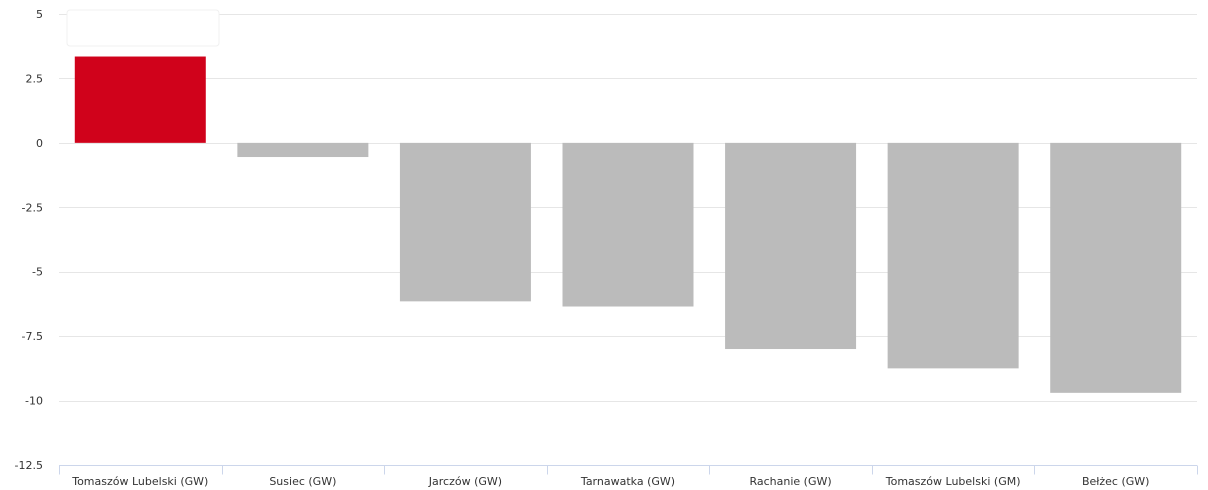 The image size is (1208, 490). I want to click on x-tick-label: Tomaszów Lubelski (GW), so click(139, 481).